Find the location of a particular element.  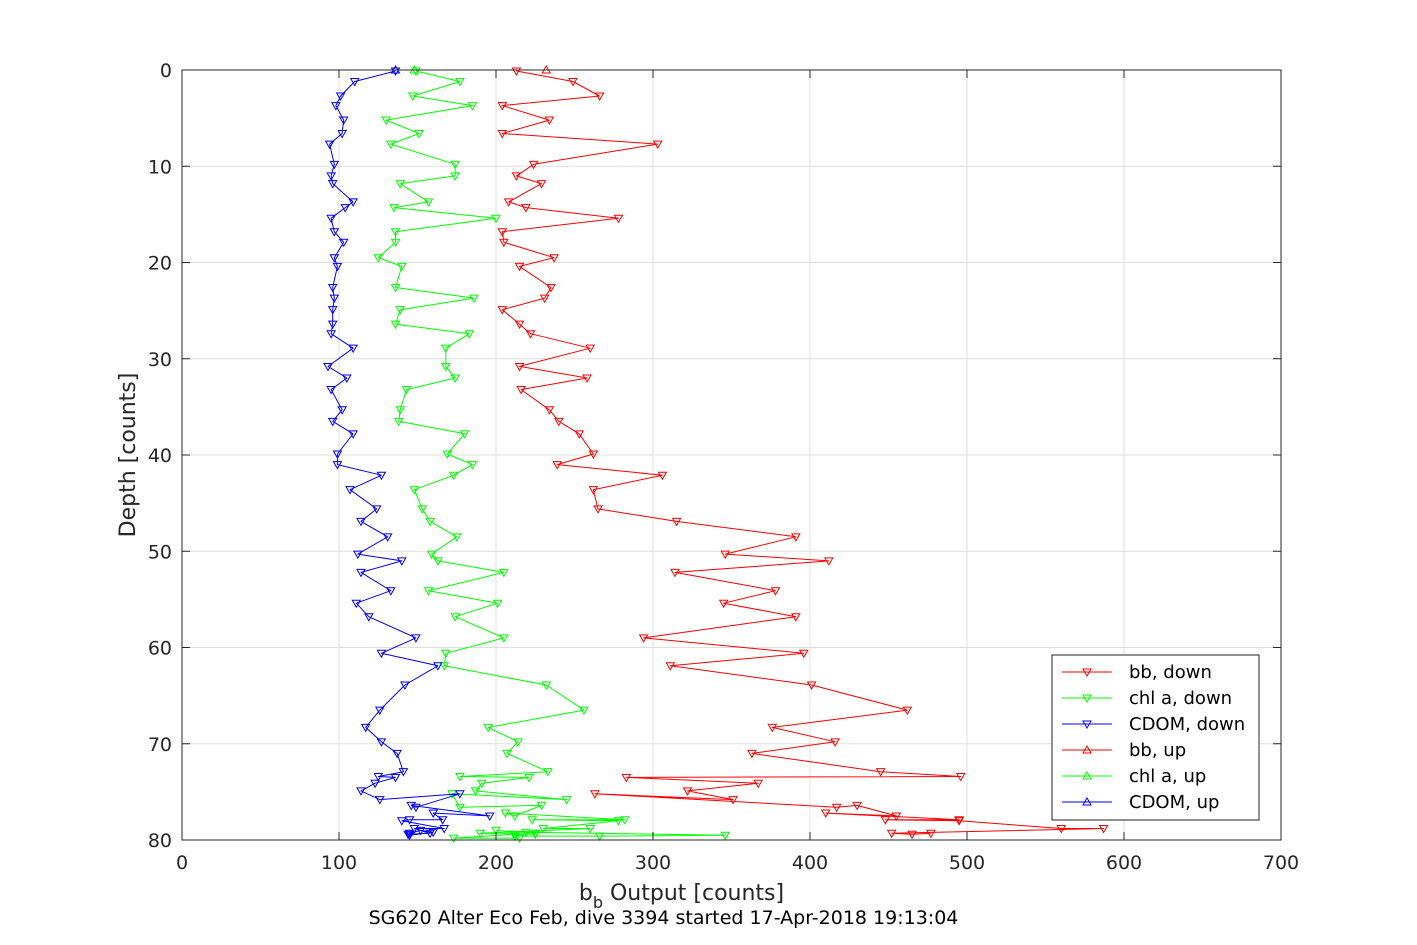

y-tick-label: 0 is located at coordinates (166, 71).